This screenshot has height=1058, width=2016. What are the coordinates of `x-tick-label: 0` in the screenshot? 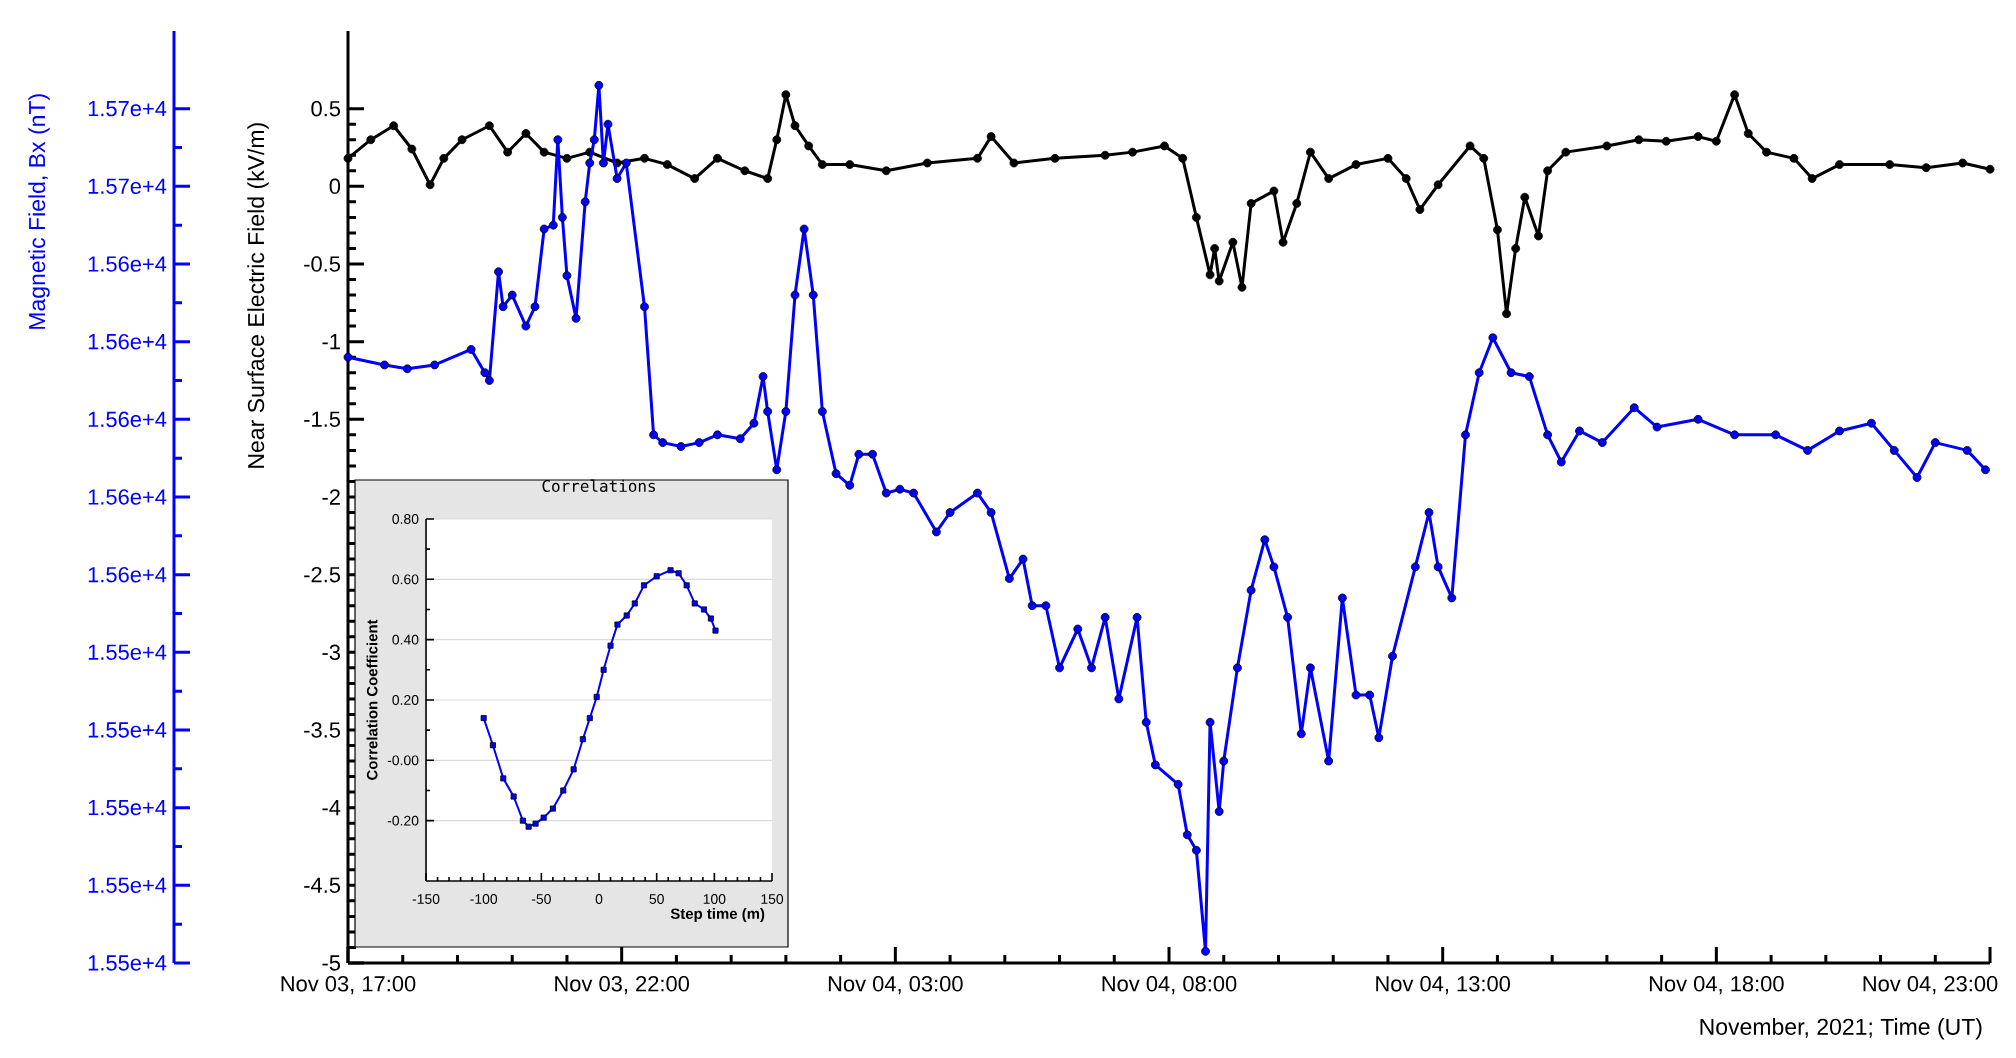 It's located at (599, 899).